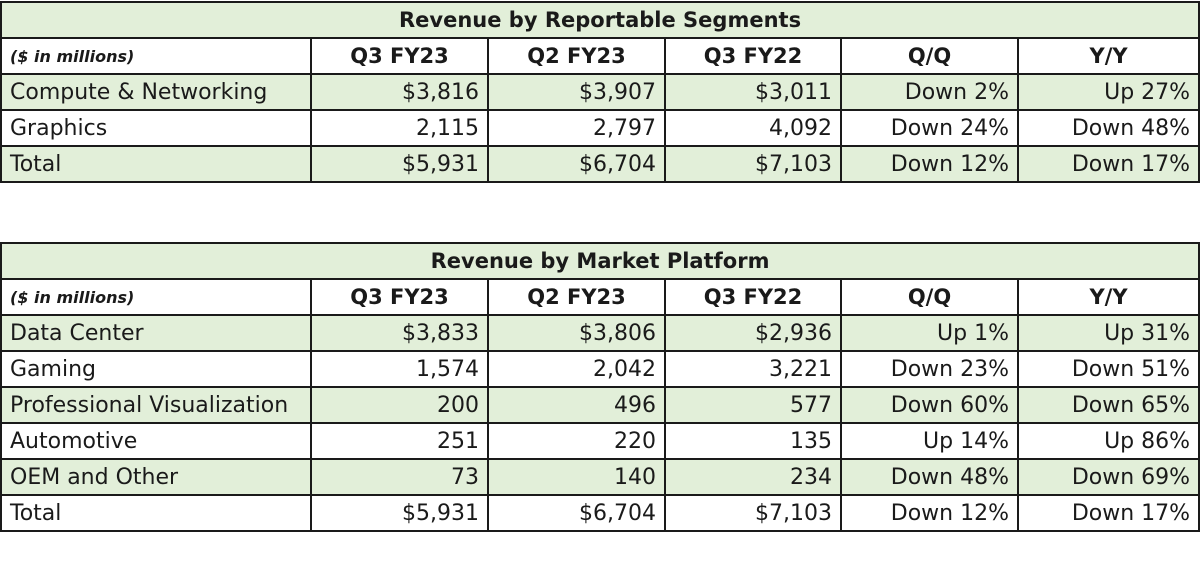 The width and height of the screenshot is (1200, 567). I want to click on table-title-row: Revenue by Reportable Segments, so click(600, 20).